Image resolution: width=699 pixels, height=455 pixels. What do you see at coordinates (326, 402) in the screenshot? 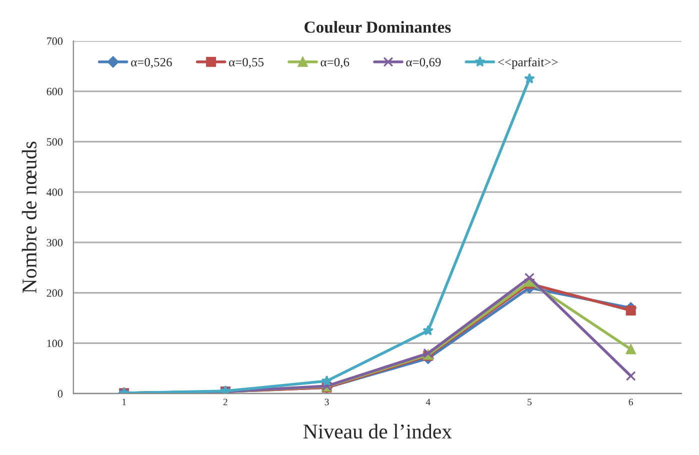
I see `x-tick-label: 3` at bounding box center [326, 402].